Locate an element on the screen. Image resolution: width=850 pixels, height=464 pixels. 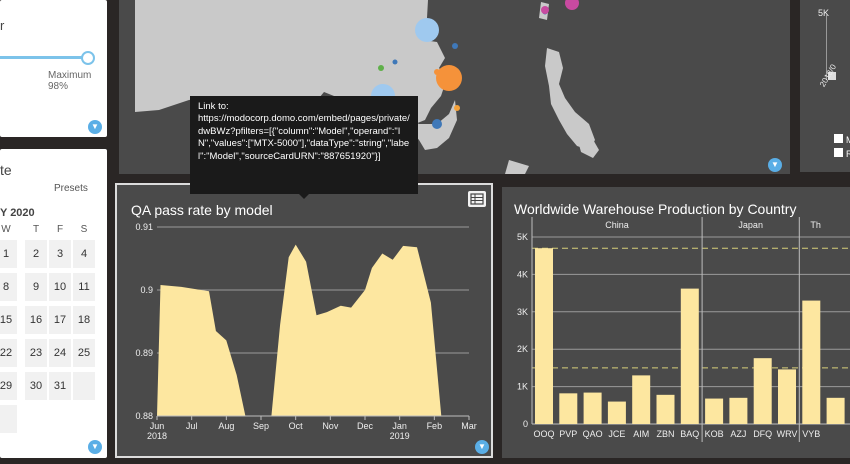
slider-max-handle is located at coordinates (88, 58).